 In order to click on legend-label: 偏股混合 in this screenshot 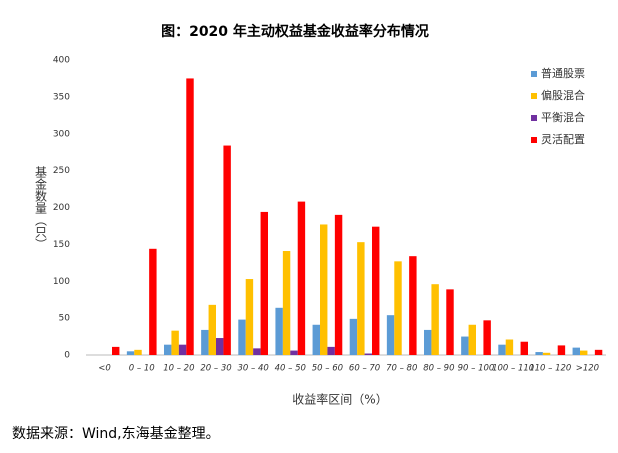, I will do `click(563, 95)`.